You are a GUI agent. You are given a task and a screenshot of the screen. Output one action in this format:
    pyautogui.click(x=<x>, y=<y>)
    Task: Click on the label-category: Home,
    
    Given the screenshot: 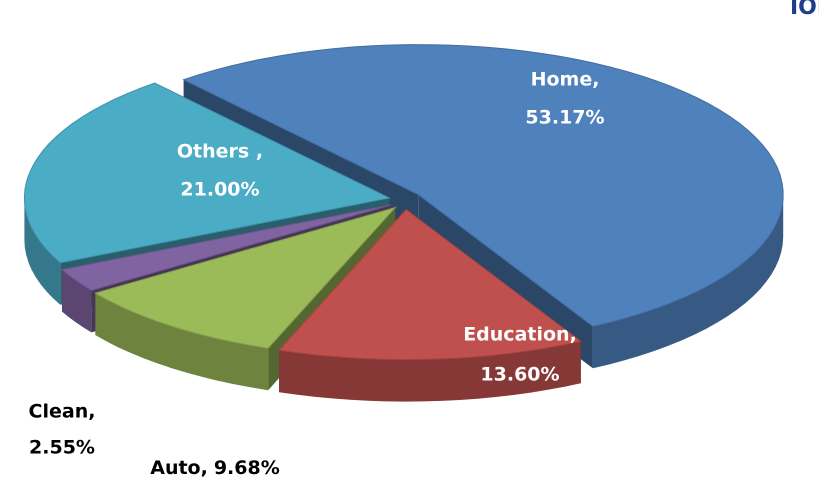 What is the action you would take?
    pyautogui.click(x=565, y=80)
    